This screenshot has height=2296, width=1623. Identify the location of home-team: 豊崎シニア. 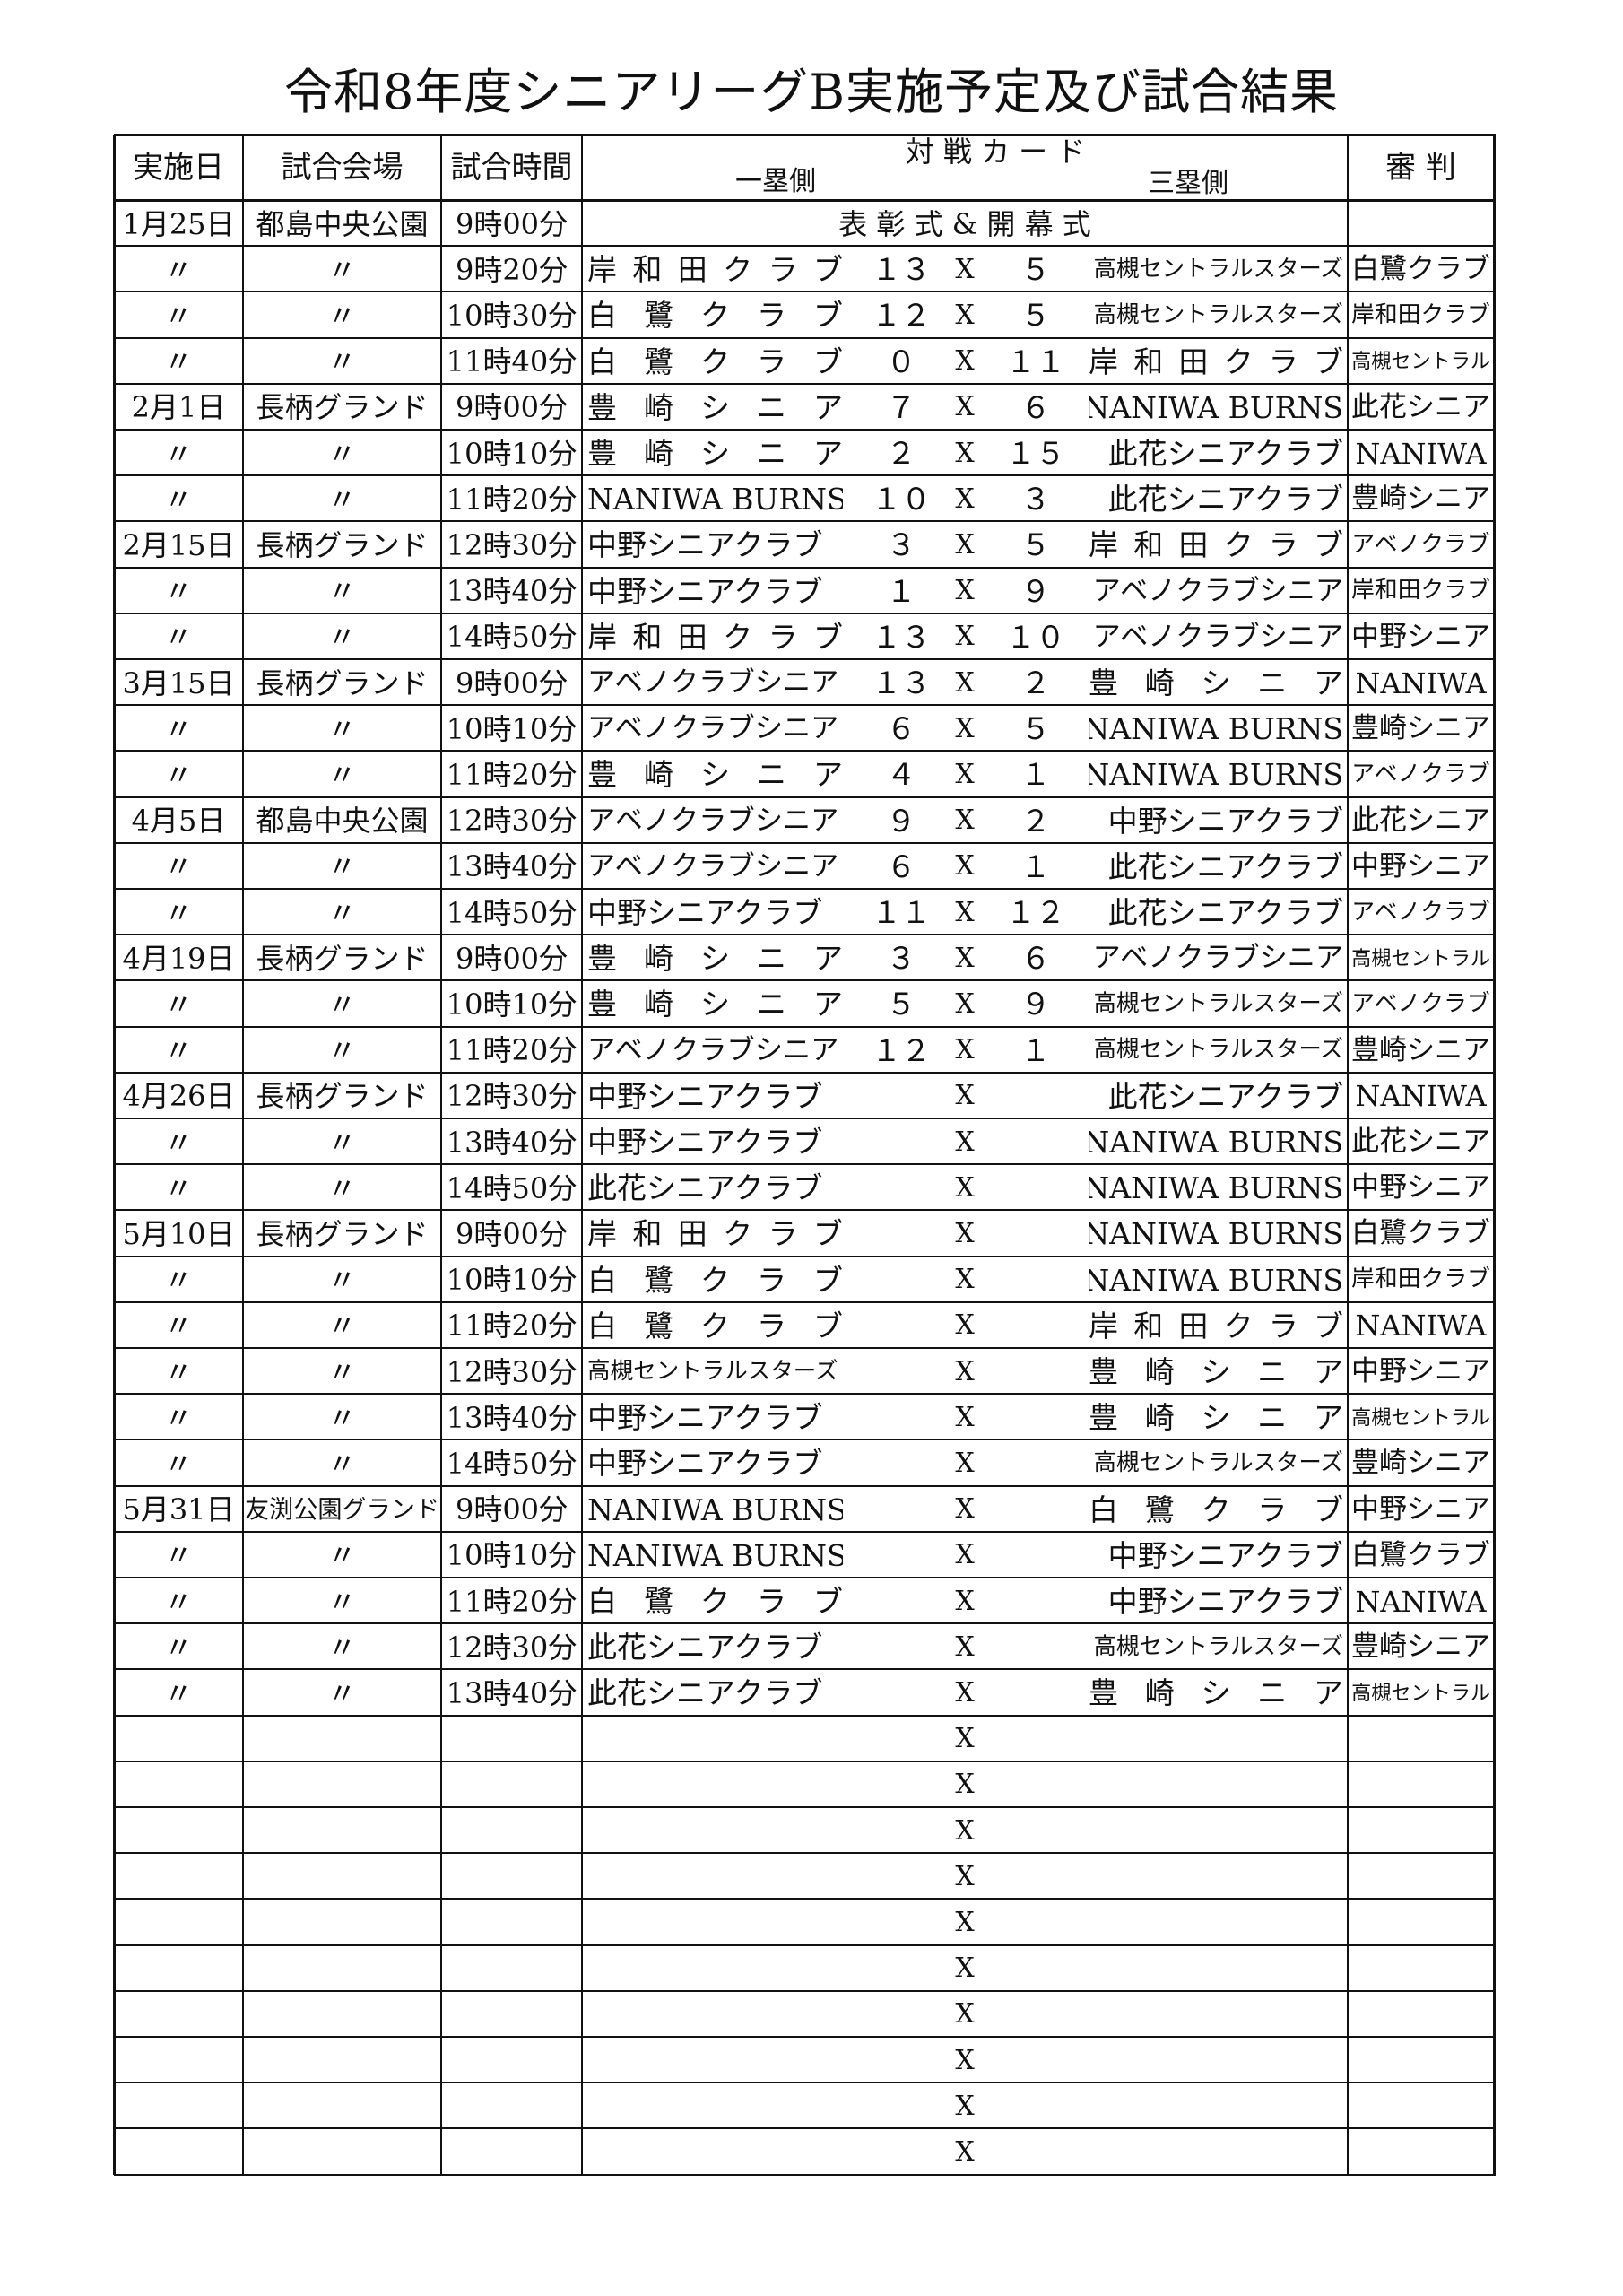
(715, 1004).